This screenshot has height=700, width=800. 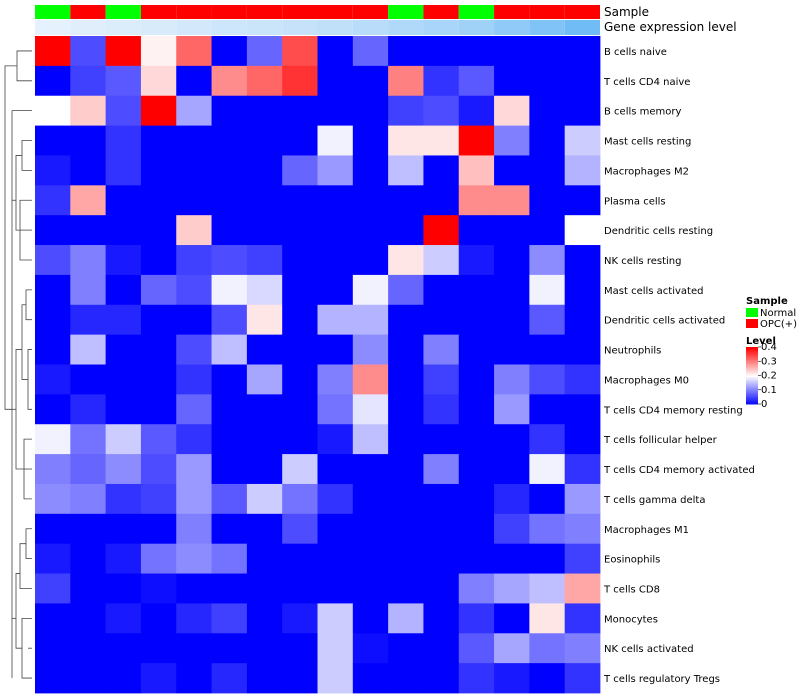 What do you see at coordinates (771, 353) in the screenshot?
I see `legend: Sample Normal OPC(+) Level 0.4 0.3 0.2 0.1 0` at bounding box center [771, 353].